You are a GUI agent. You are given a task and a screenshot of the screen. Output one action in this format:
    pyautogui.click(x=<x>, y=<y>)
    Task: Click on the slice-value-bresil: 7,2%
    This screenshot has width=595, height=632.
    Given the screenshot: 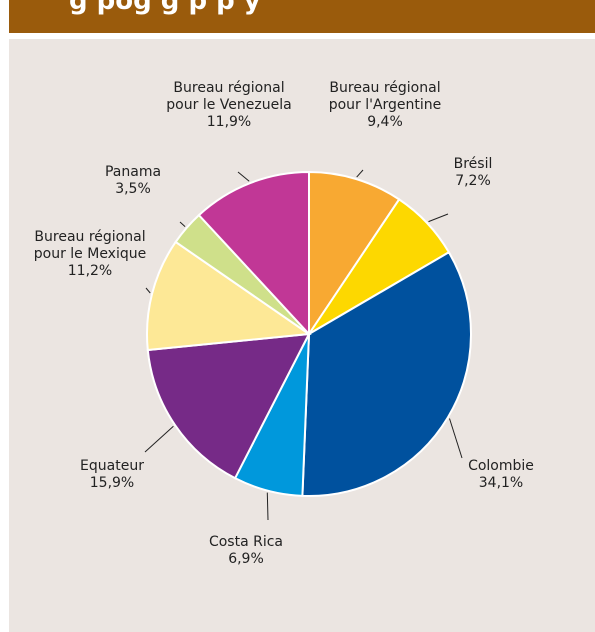 What is the action you would take?
    pyautogui.click(x=473, y=181)
    